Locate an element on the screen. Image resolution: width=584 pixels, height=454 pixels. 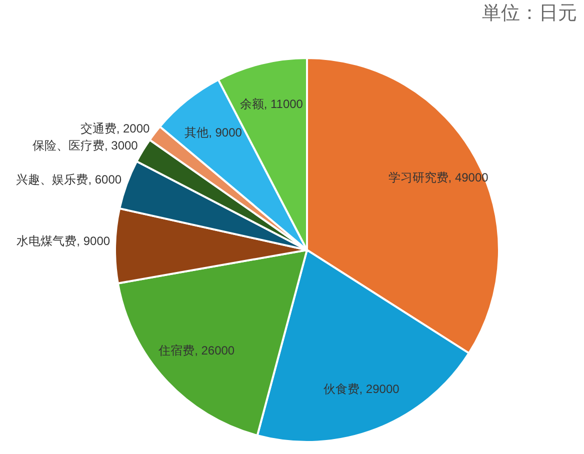
data-label: , 6000 is located at coordinates (105, 179).